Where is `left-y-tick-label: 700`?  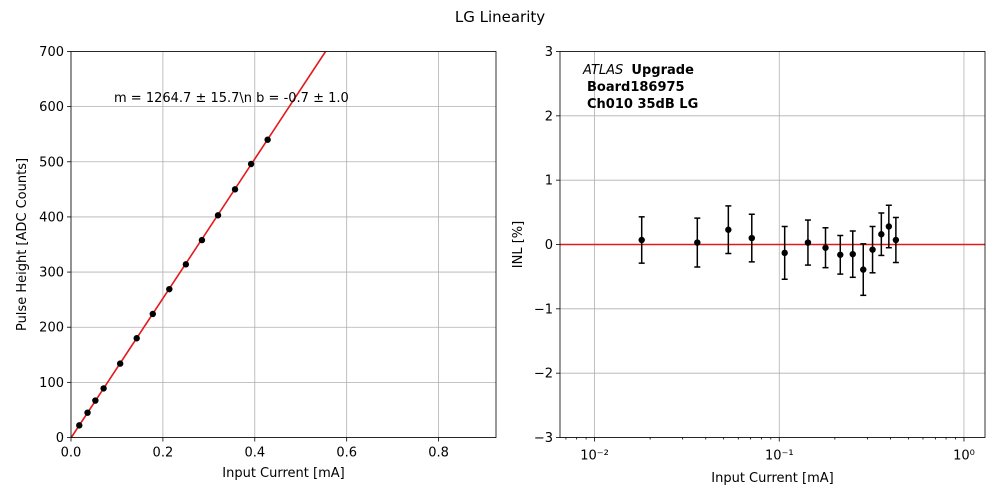
left-y-tick-label: 700 is located at coordinates (51, 52).